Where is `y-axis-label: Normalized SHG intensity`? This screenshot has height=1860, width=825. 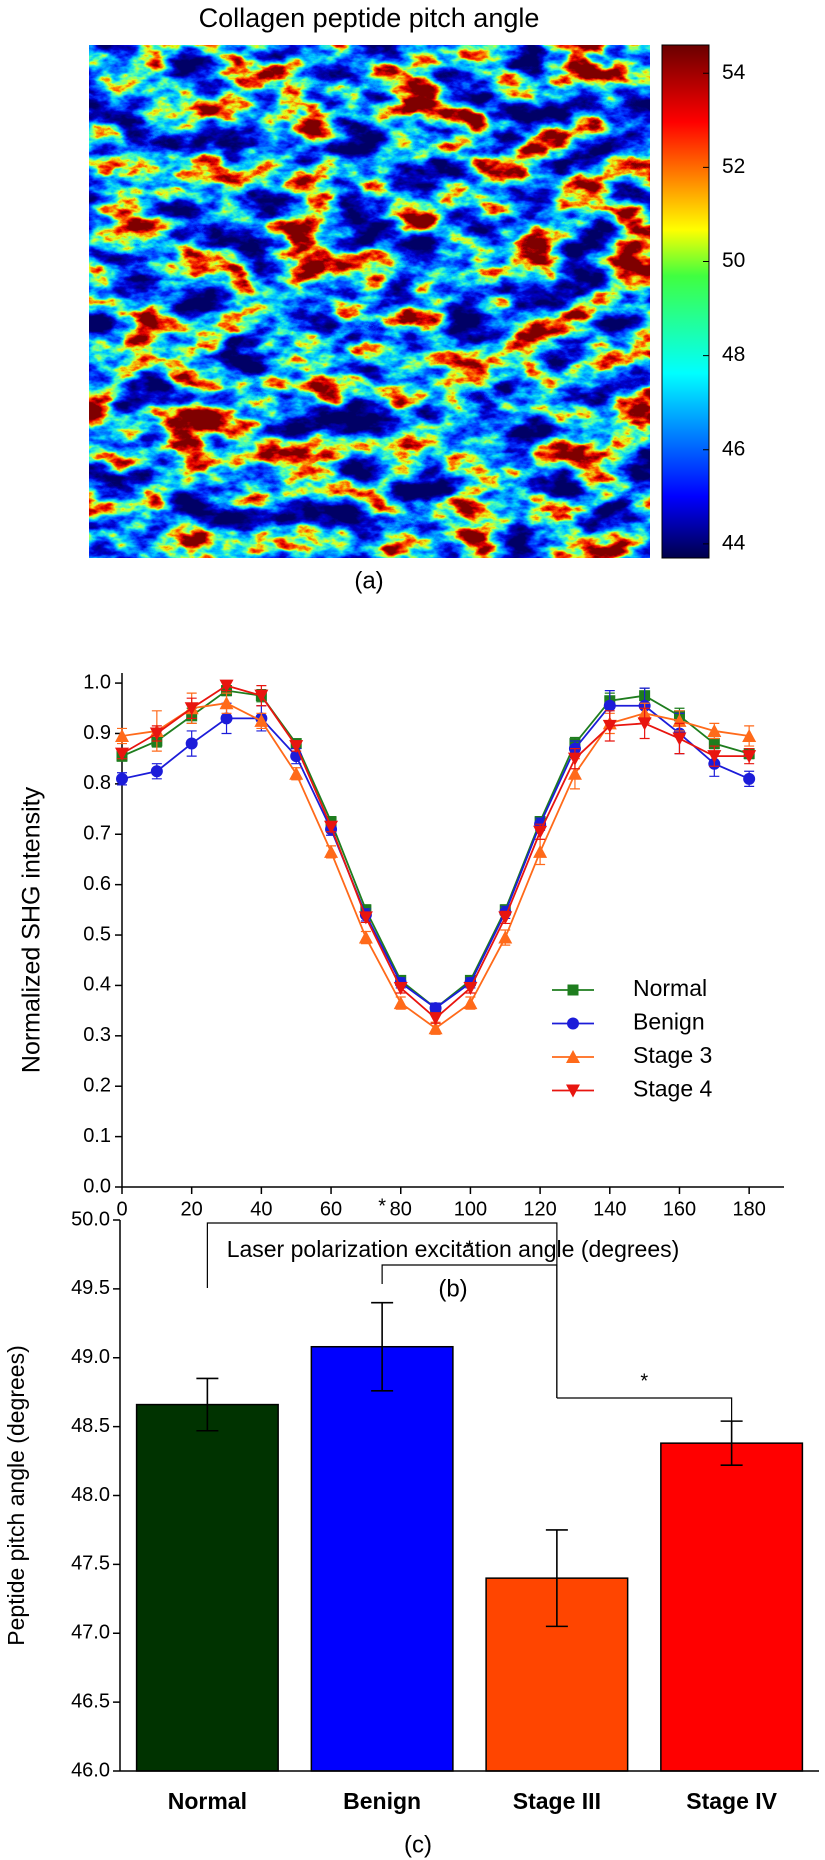 y-axis-label: Normalized SHG intensity is located at coordinates (32, 929).